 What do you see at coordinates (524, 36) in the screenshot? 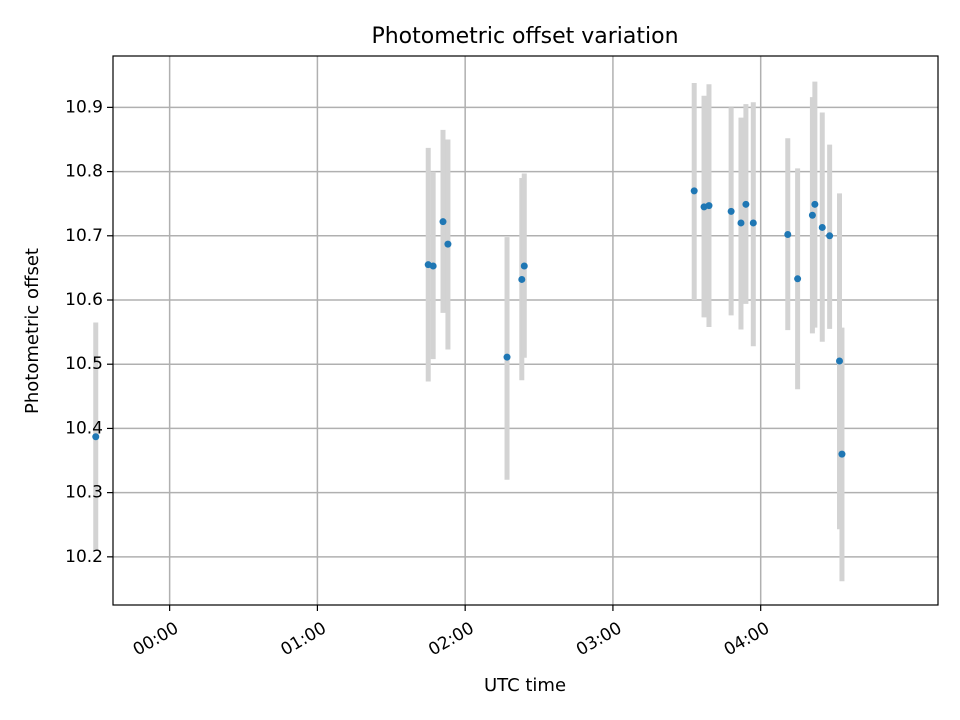
I see `chart-title: Photometric offset variation` at bounding box center [524, 36].